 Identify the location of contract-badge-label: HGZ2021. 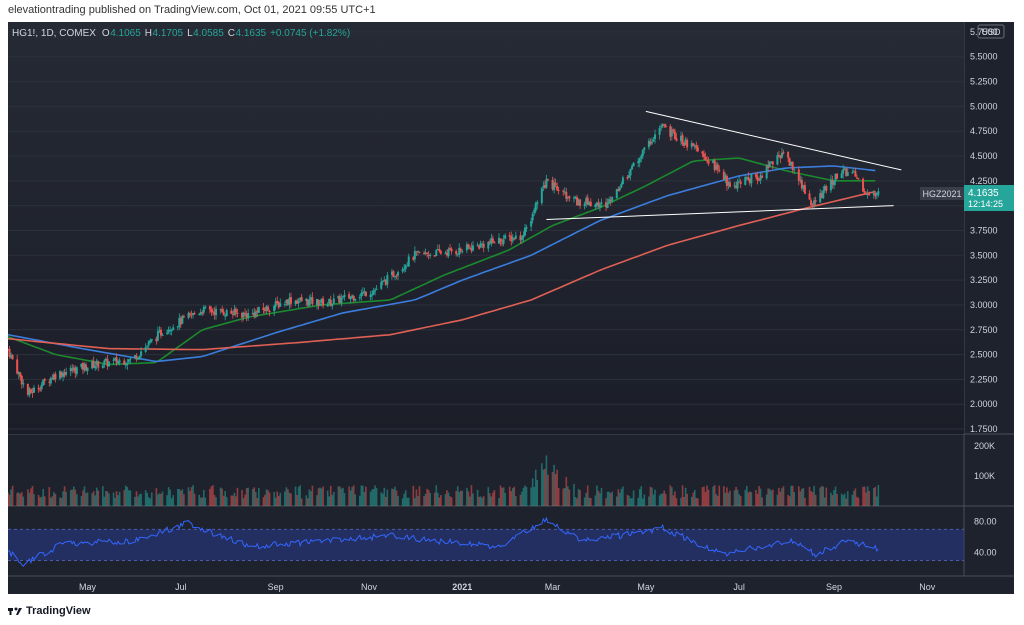
(941, 194).